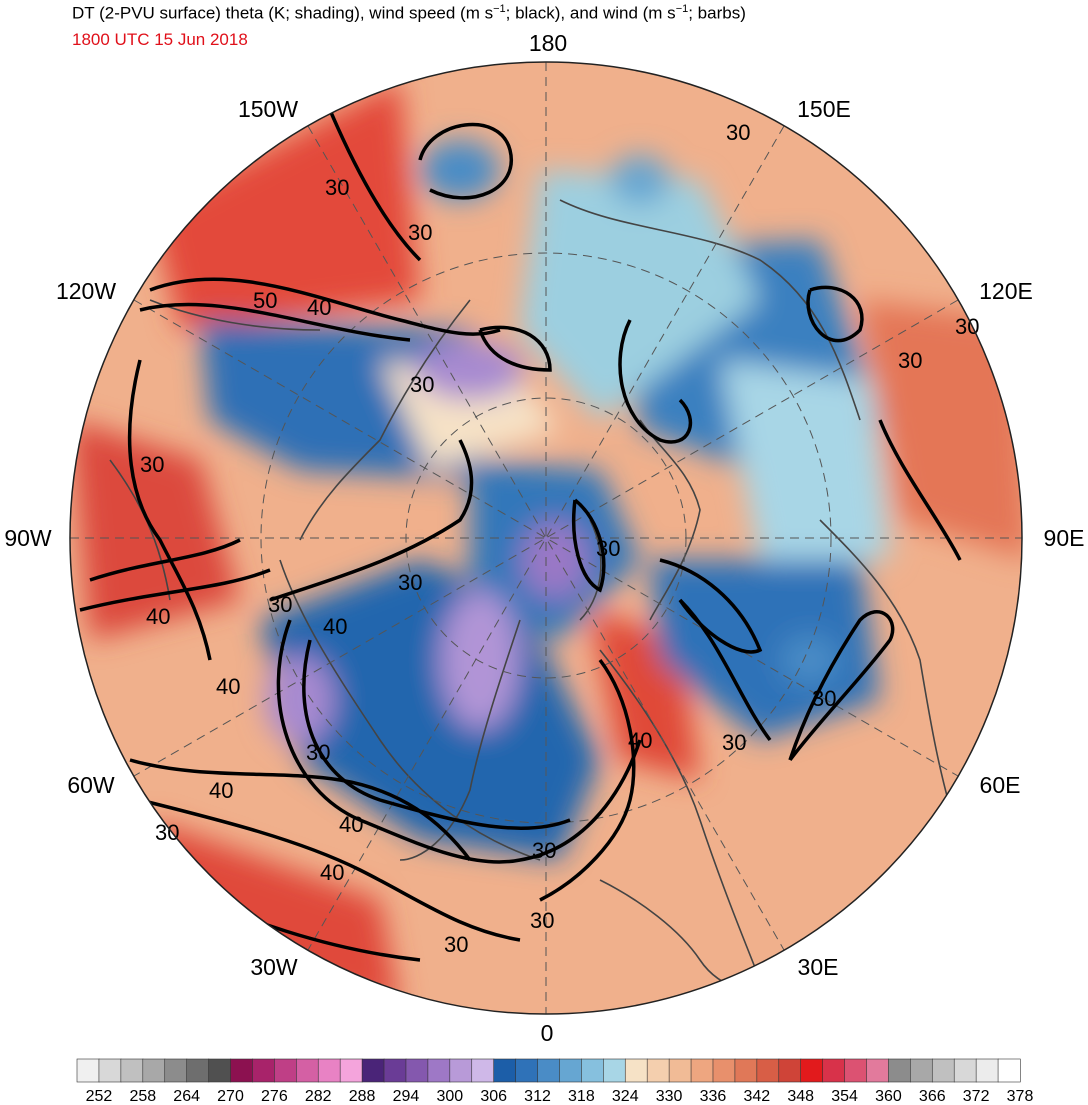  What do you see at coordinates (28, 538) in the screenshot?
I see `lon-label-90w: 90W` at bounding box center [28, 538].